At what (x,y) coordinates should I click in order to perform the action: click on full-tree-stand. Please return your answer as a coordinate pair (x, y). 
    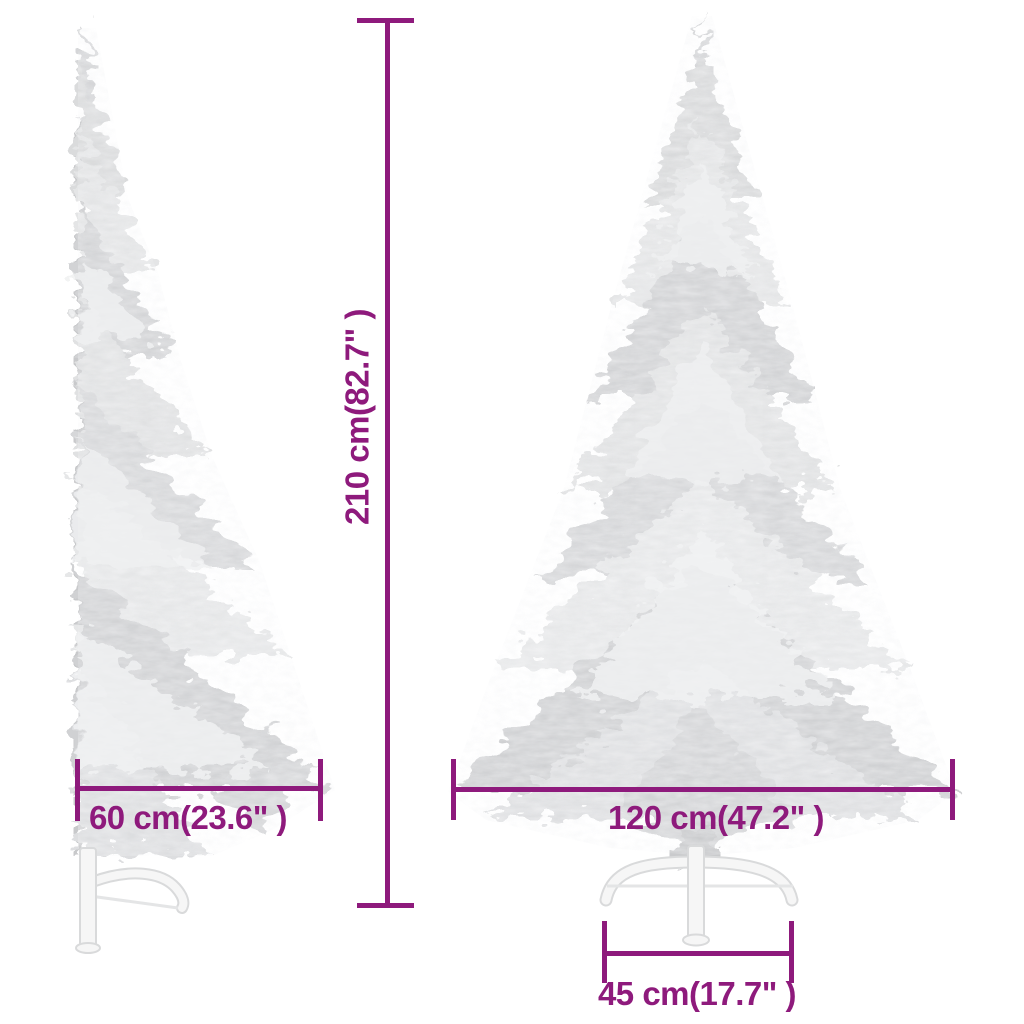
    Looking at the image, I should click on (699, 896).